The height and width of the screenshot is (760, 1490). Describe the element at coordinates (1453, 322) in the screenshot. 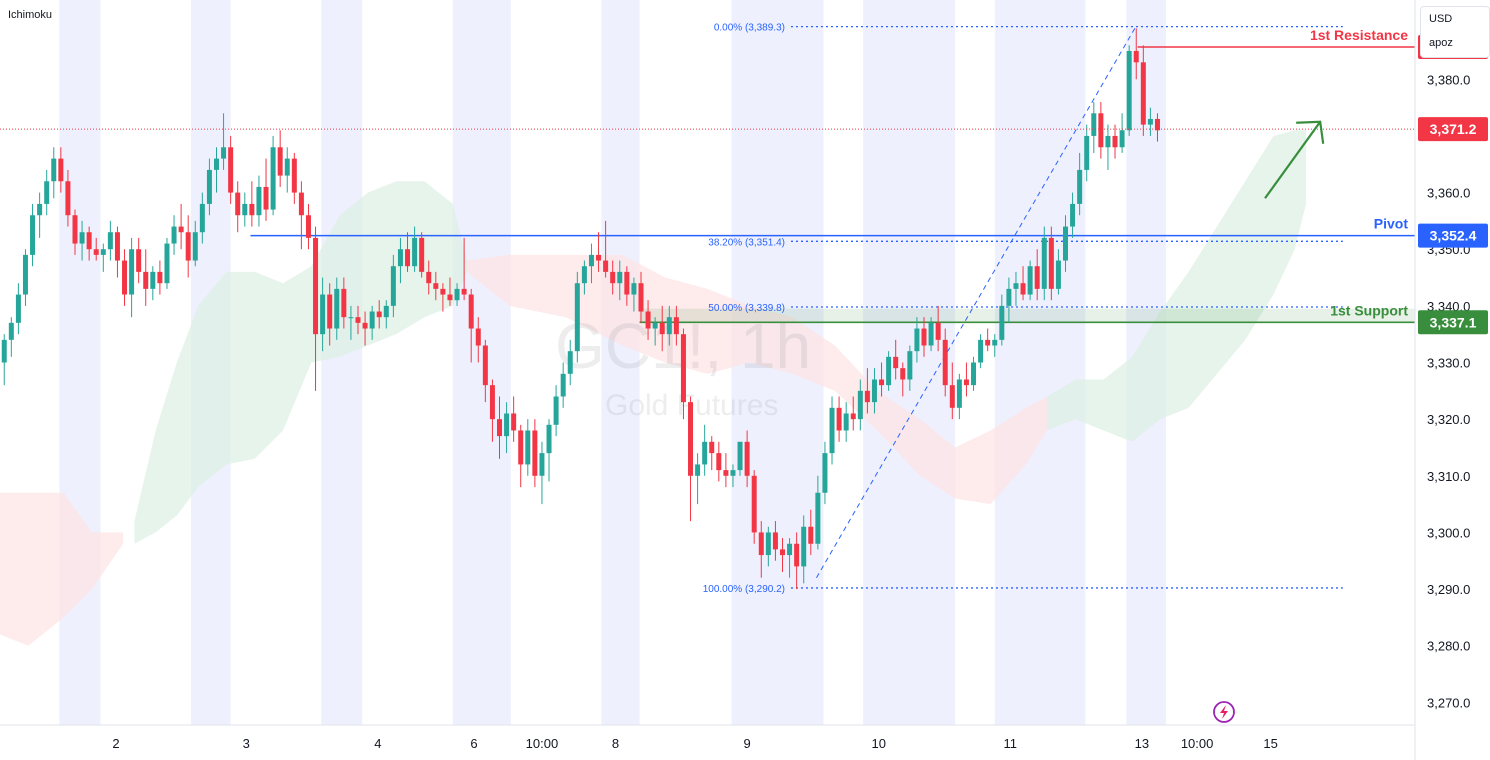

I see `price-tag-box` at that location.